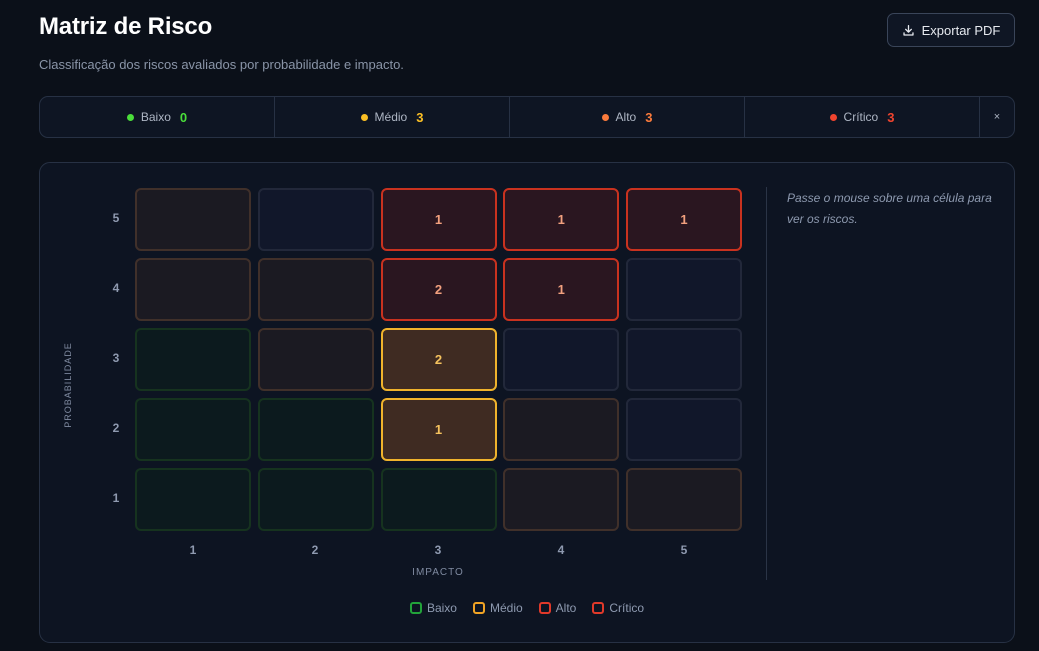 The image size is (1039, 651). Describe the element at coordinates (441, 608) in the screenshot. I see `legend-label: Baixo` at that location.